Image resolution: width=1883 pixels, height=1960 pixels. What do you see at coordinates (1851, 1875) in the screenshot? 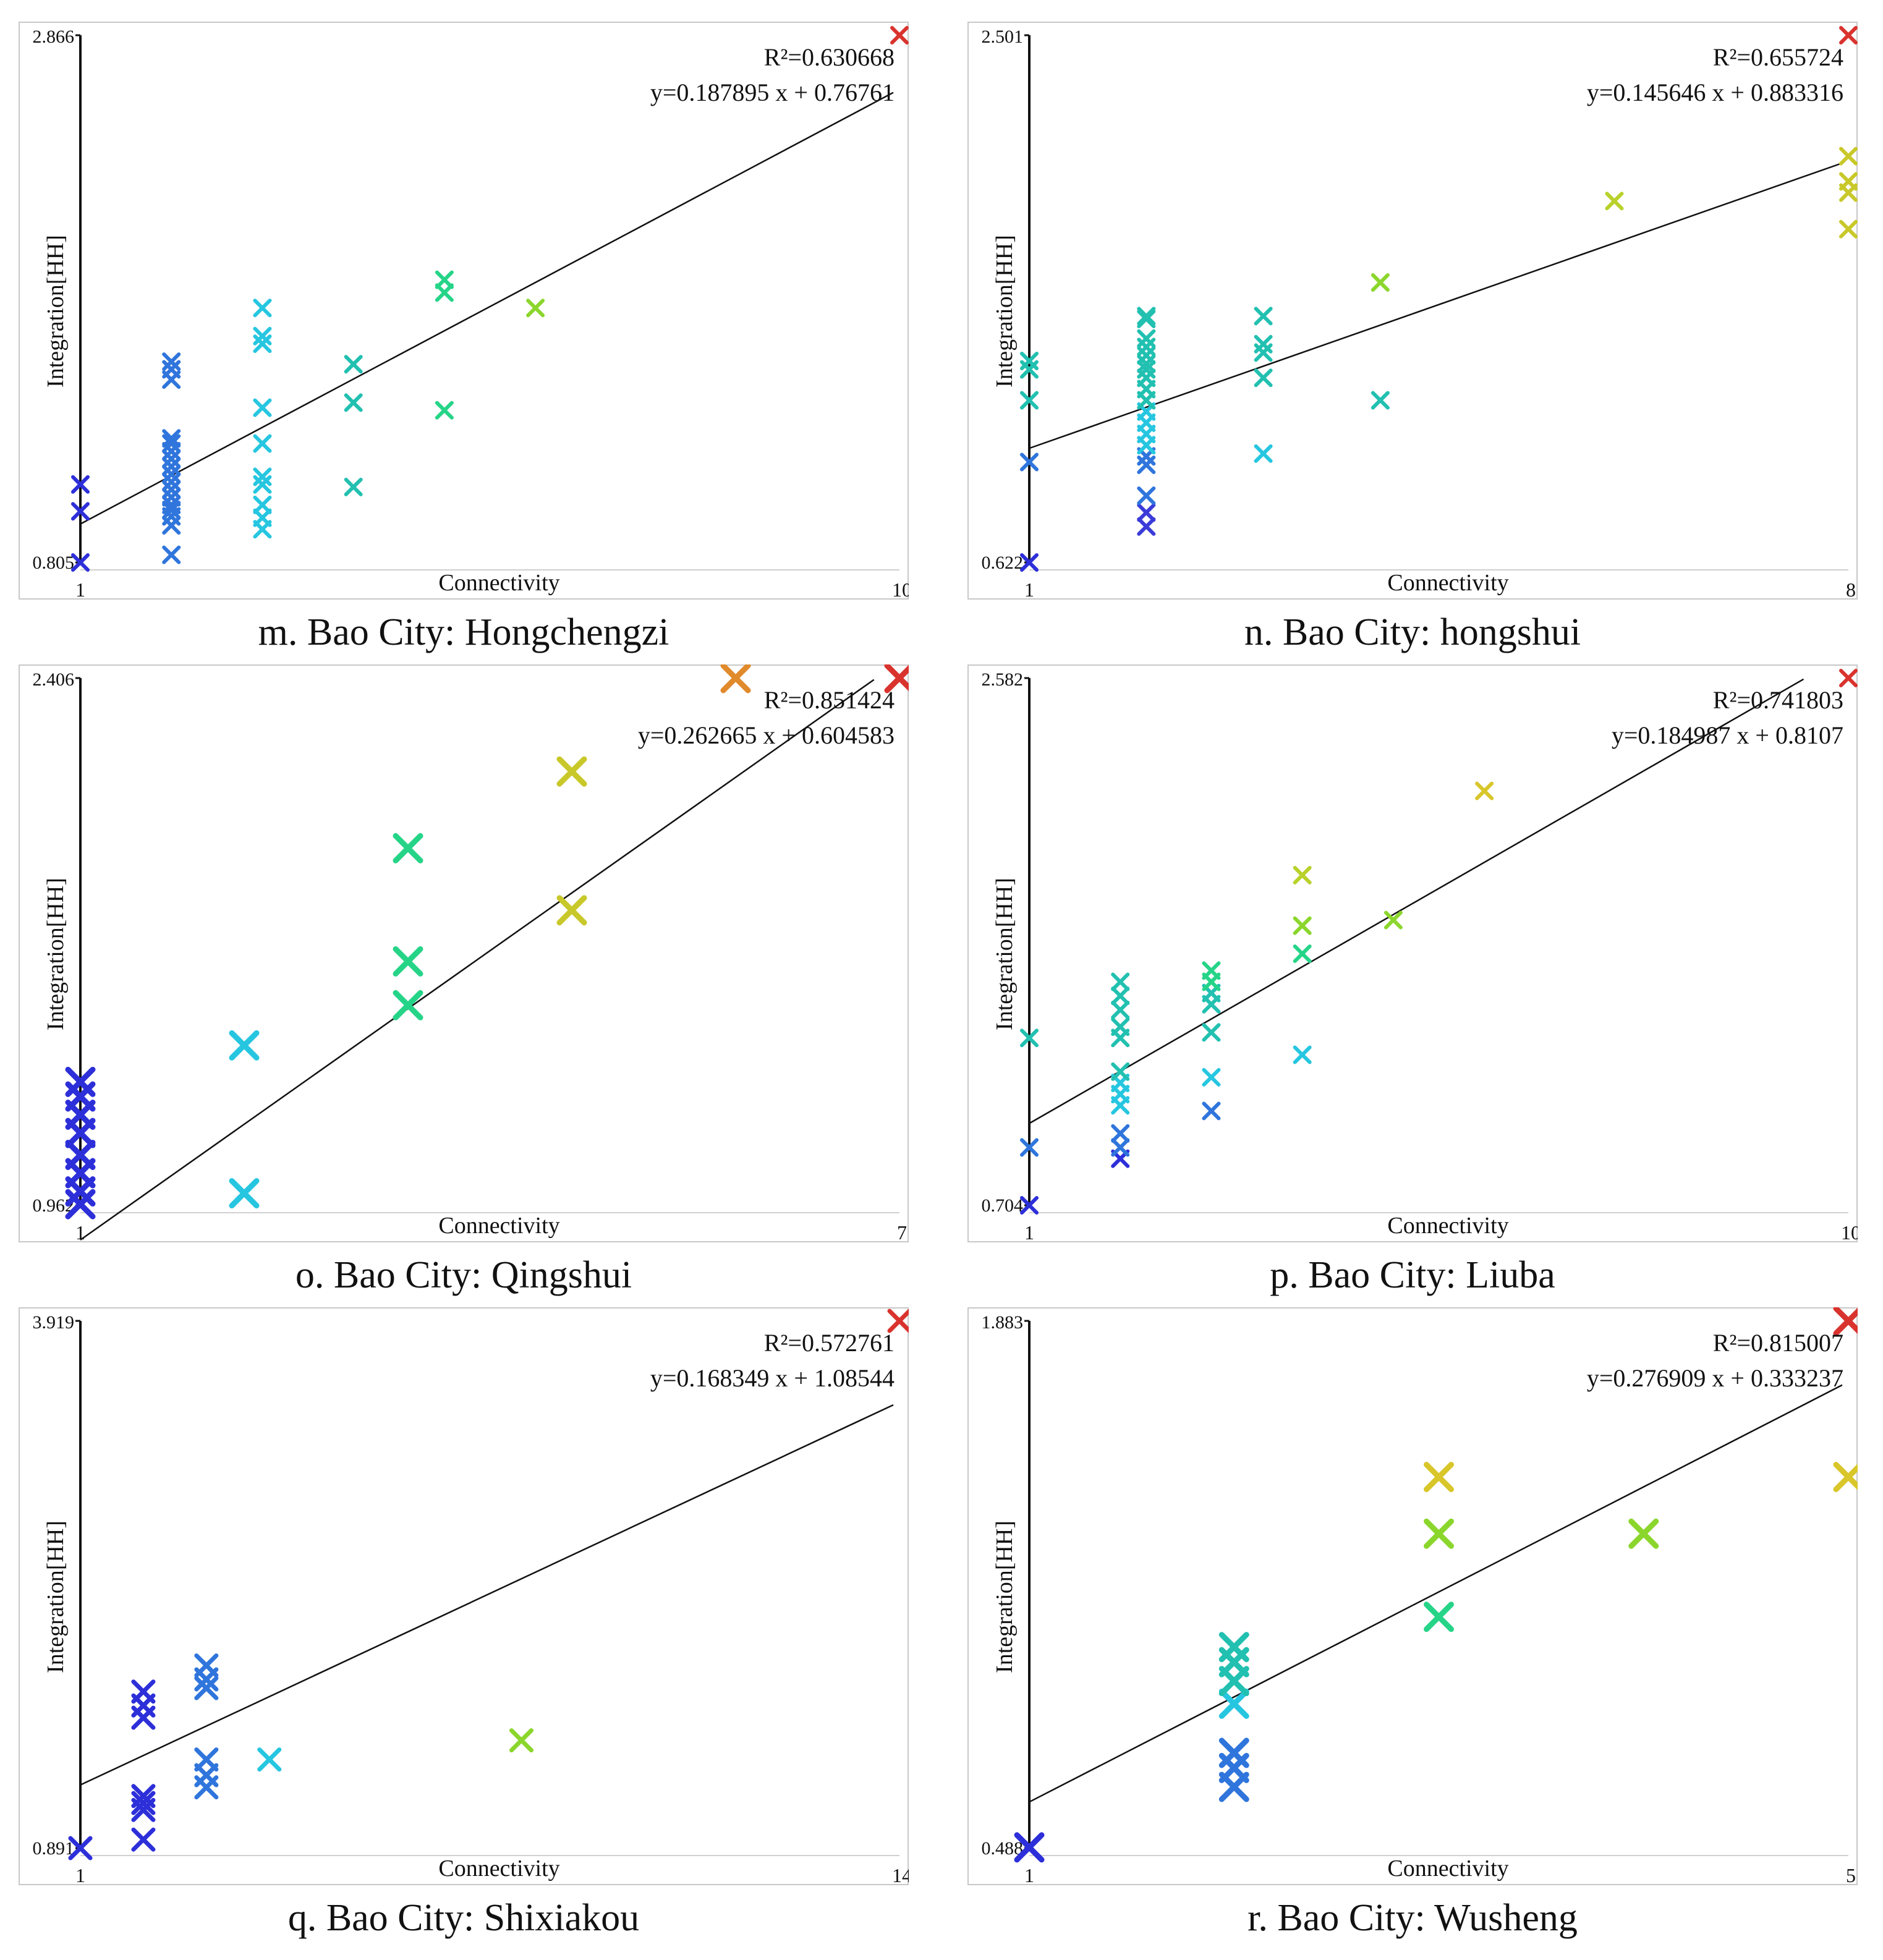
I see `x-tick-label-max: 5` at bounding box center [1851, 1875].